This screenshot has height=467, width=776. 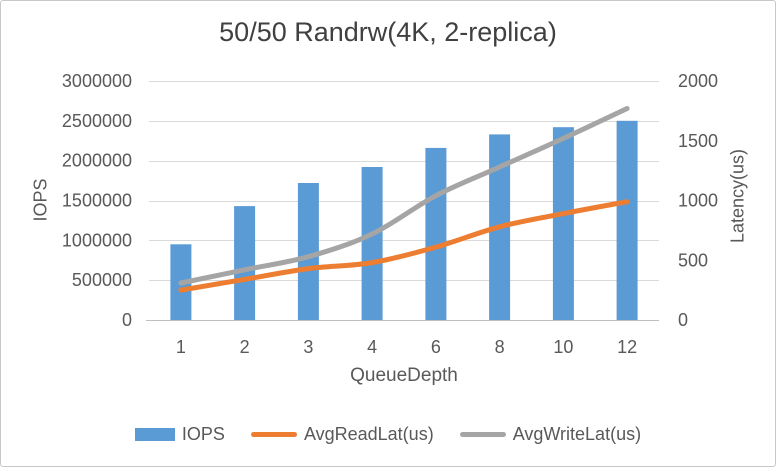 What do you see at coordinates (245, 347) in the screenshot?
I see `x-tick-2: 2` at bounding box center [245, 347].